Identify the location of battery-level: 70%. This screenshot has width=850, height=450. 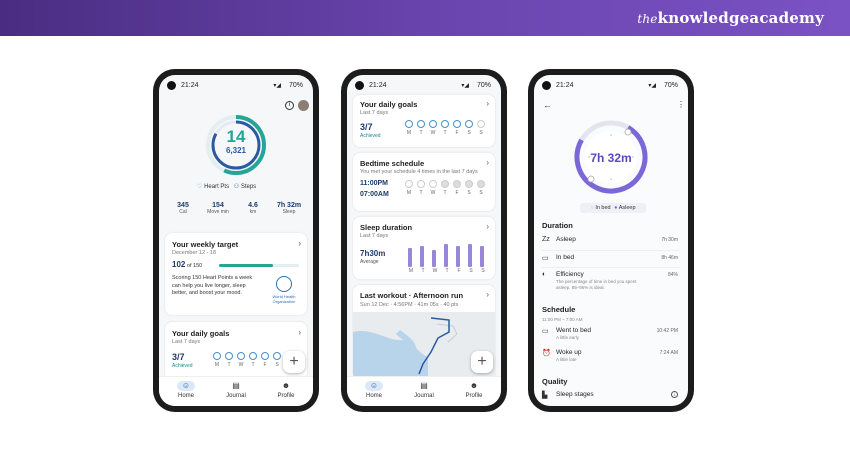
(295, 85).